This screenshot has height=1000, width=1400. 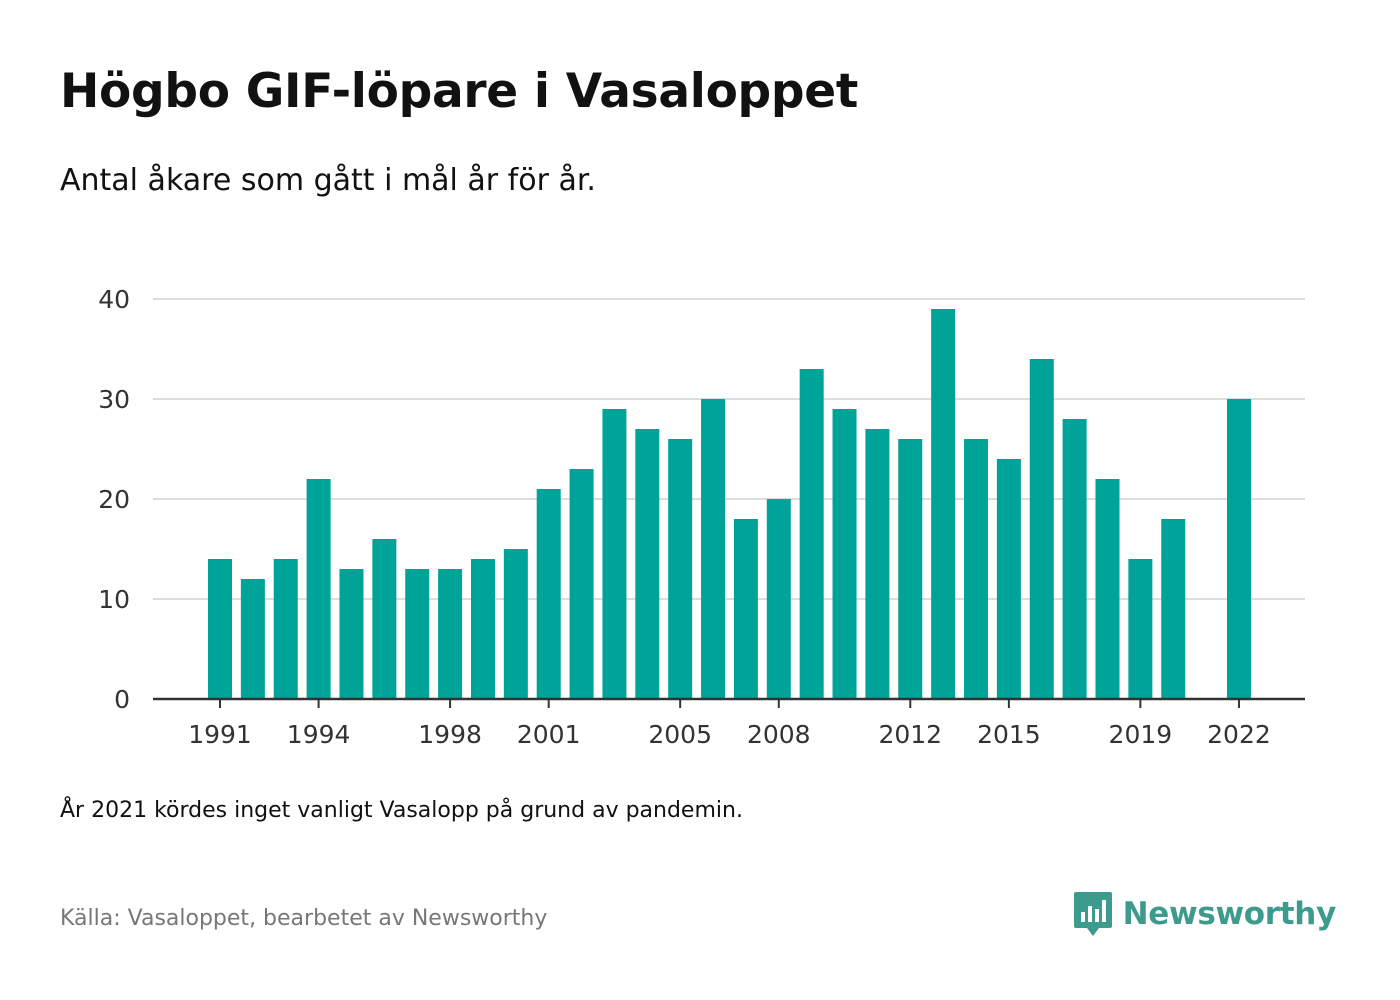 What do you see at coordinates (450, 634) in the screenshot?
I see `bar-1998` at bounding box center [450, 634].